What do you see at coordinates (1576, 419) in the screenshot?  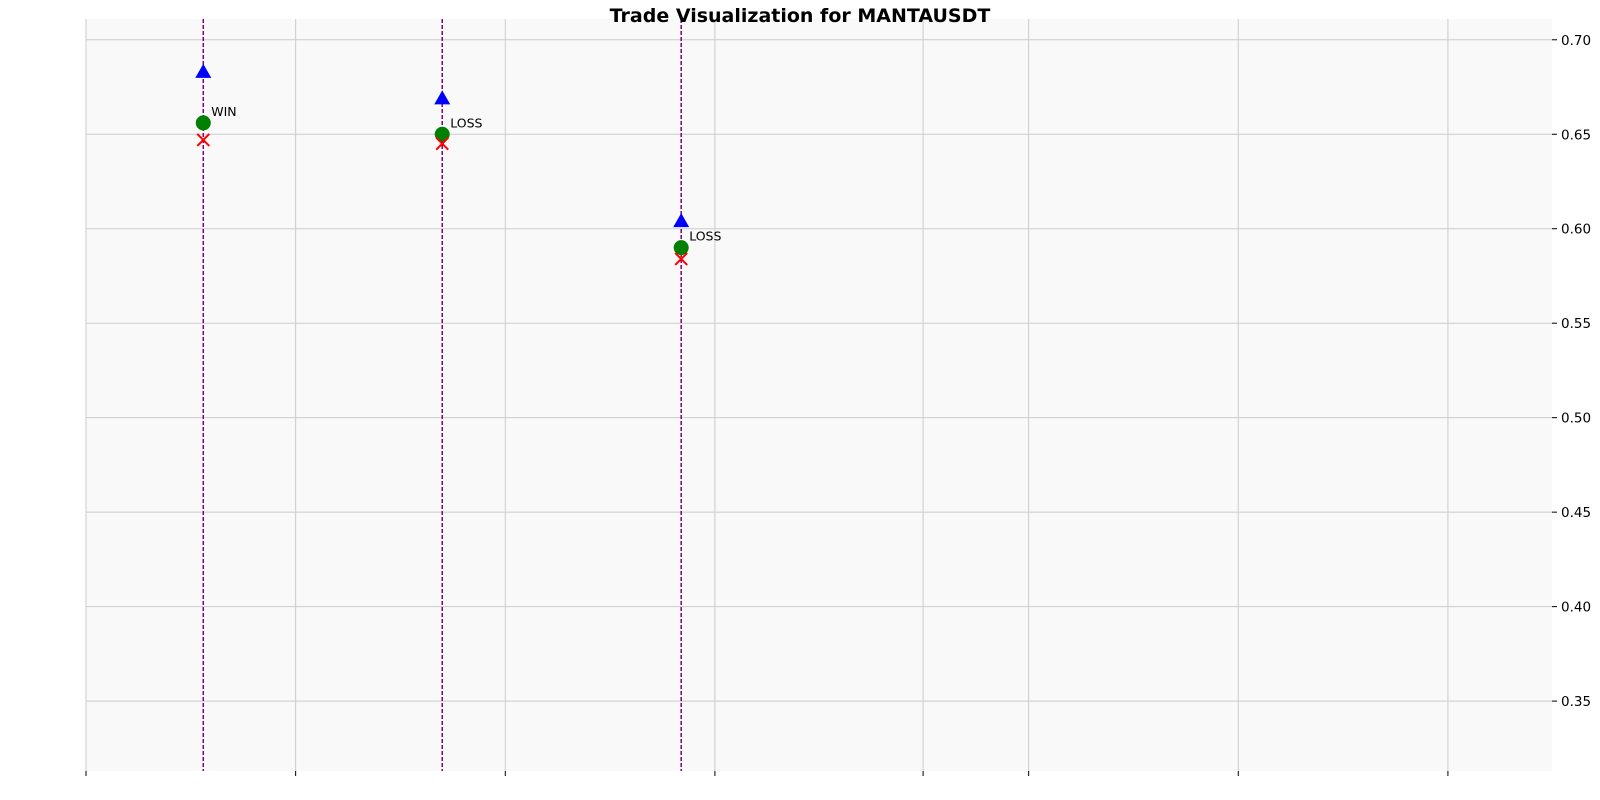 I see `y-tick-label: 0.50` at bounding box center [1576, 419].